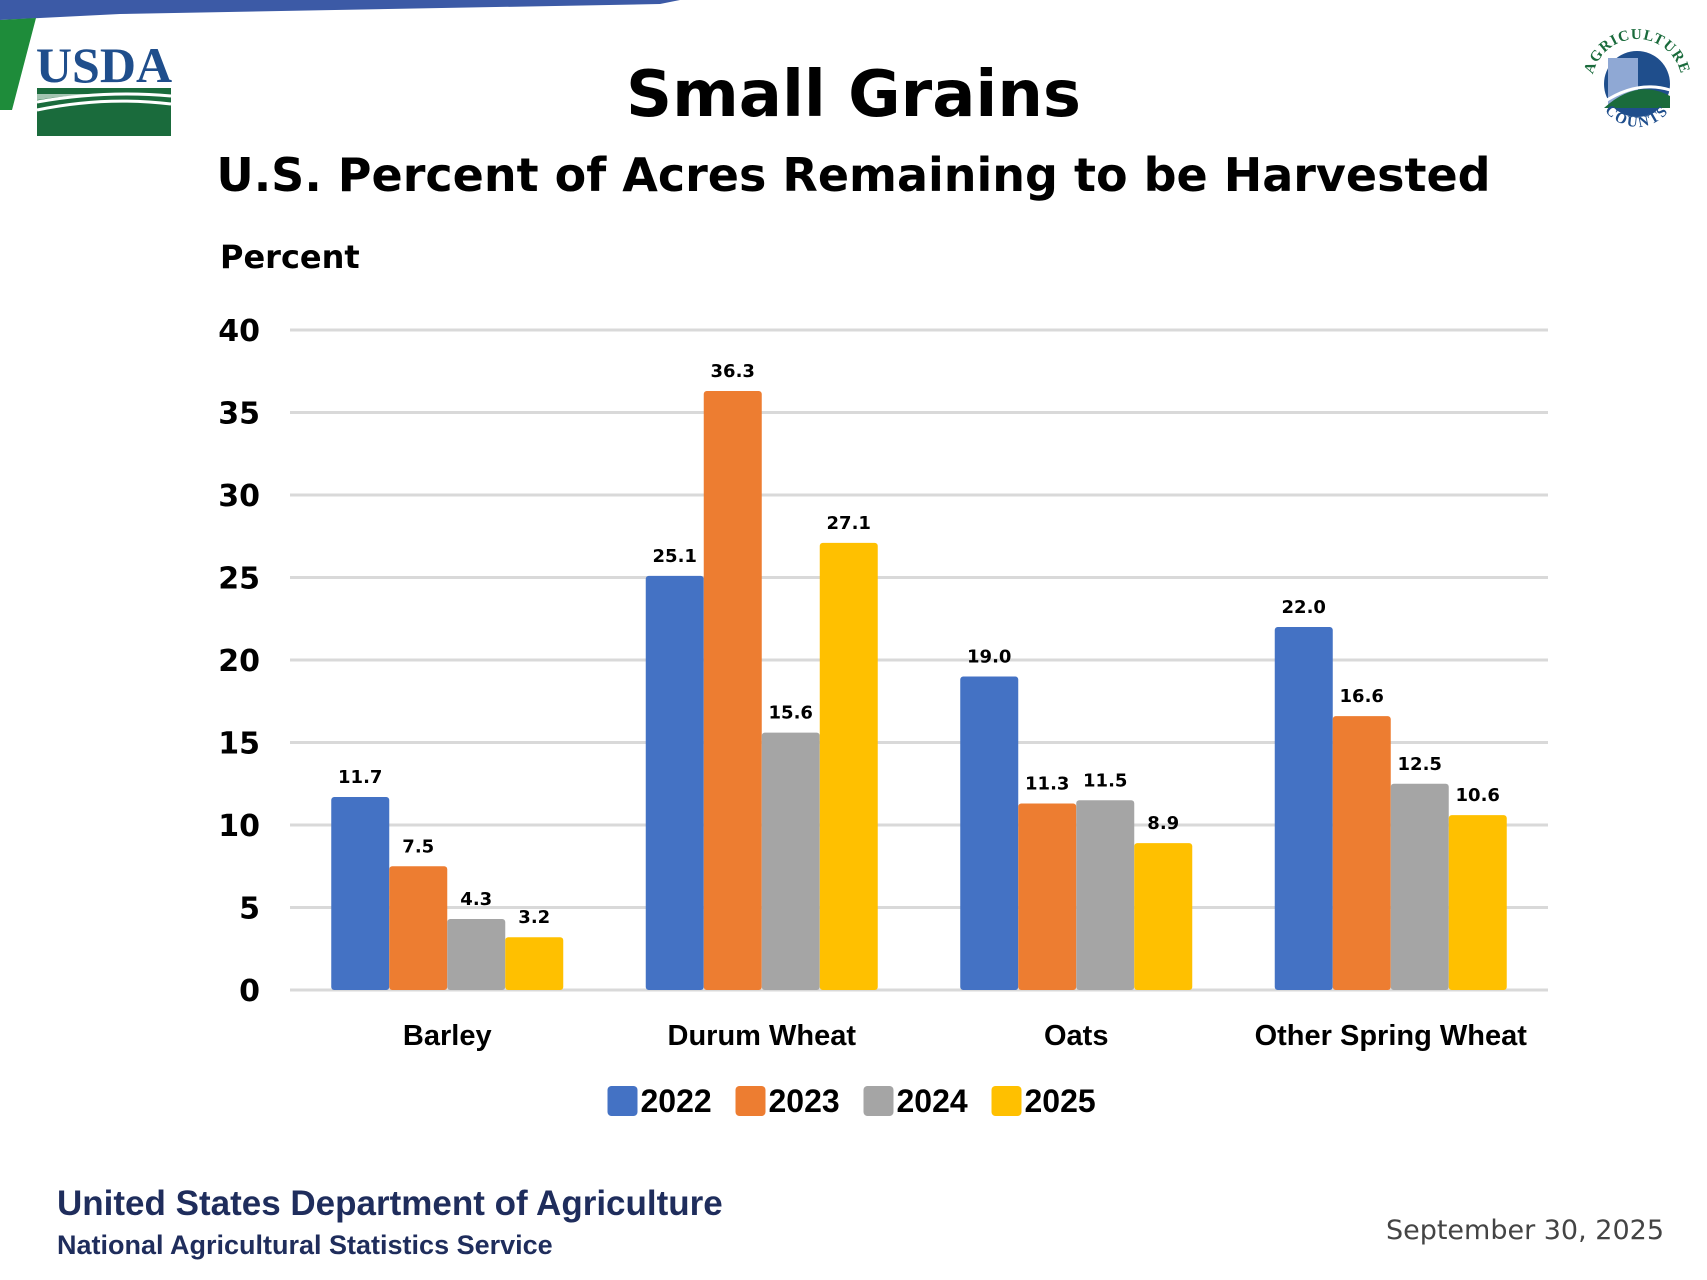 This screenshot has width=1707, height=1280. Describe the element at coordinates (1391, 1036) in the screenshot. I see `x-tick-label: Other Spring Wheat` at that location.